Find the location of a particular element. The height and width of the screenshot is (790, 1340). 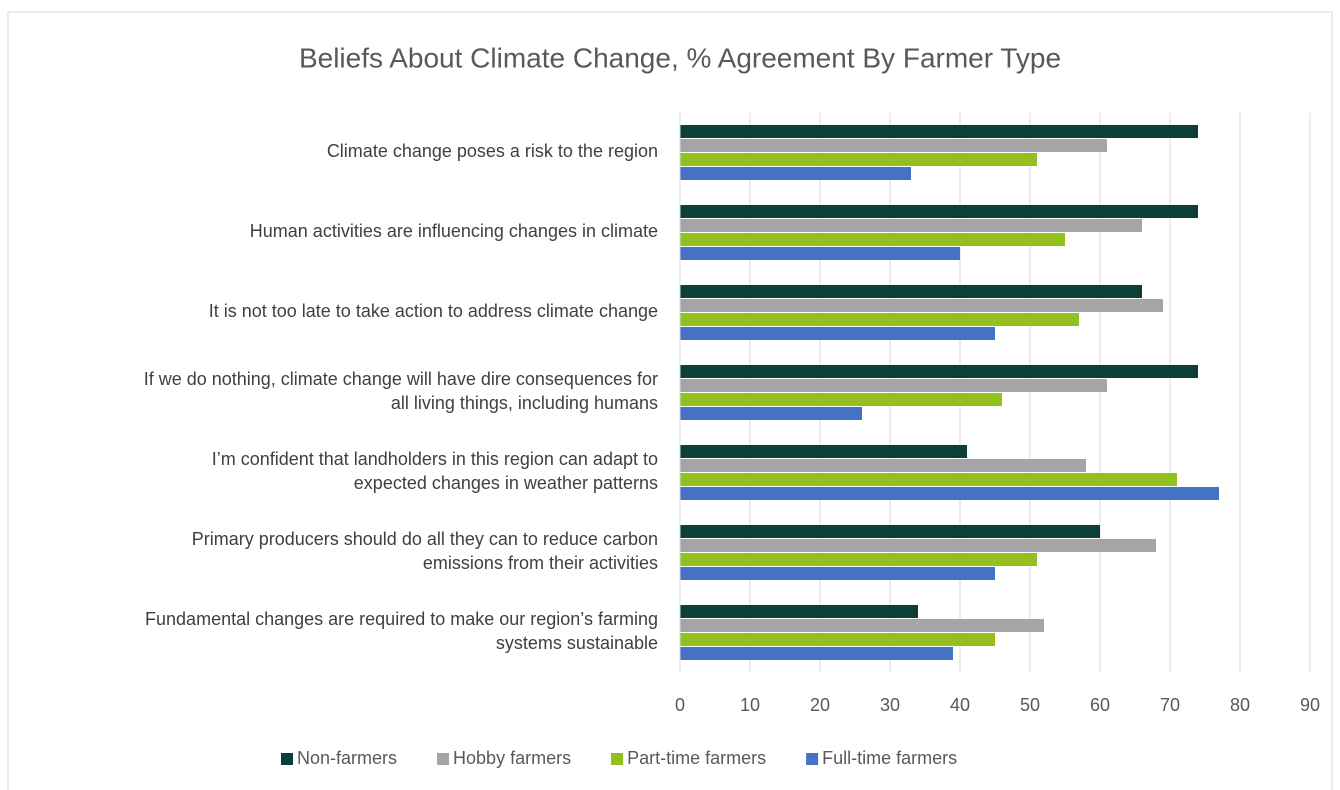

x-tick-label: 80 is located at coordinates (1240, 705).